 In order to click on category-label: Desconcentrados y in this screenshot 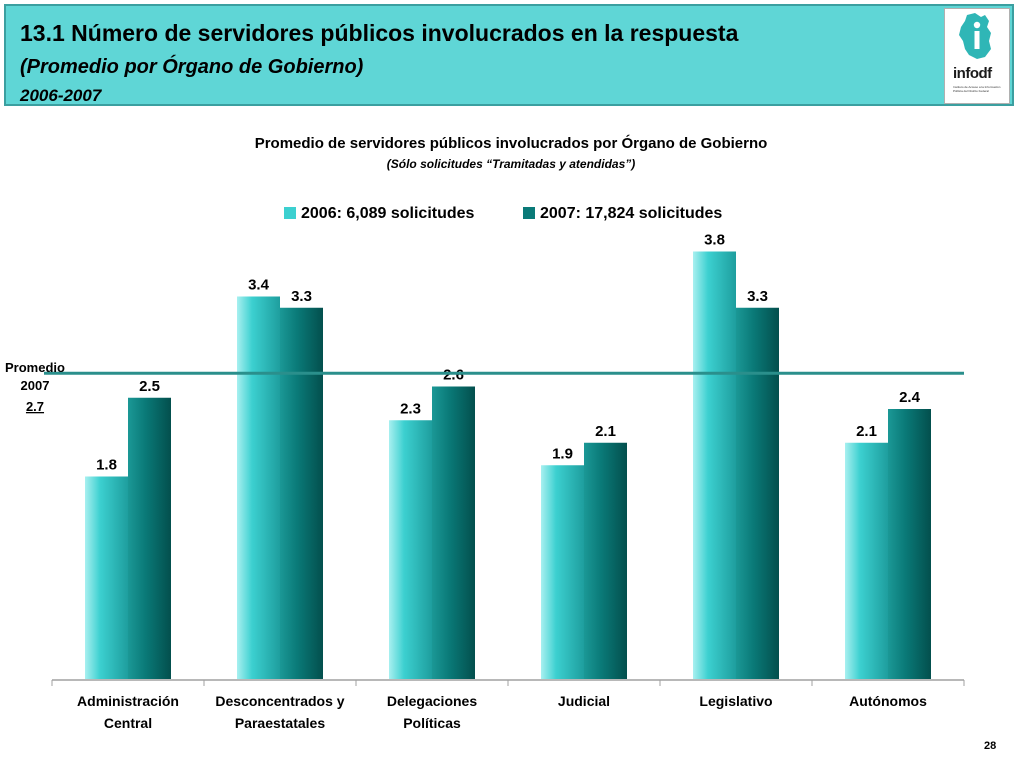, I will do `click(279, 701)`.